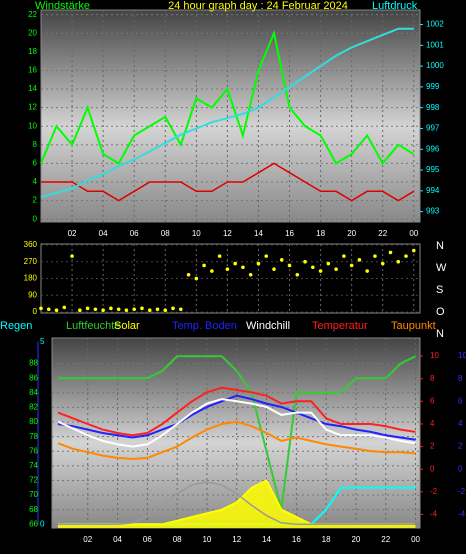 The height and width of the screenshot is (554, 466). What do you see at coordinates (441, 268) in the screenshot?
I see `direction-label: W` at bounding box center [441, 268].